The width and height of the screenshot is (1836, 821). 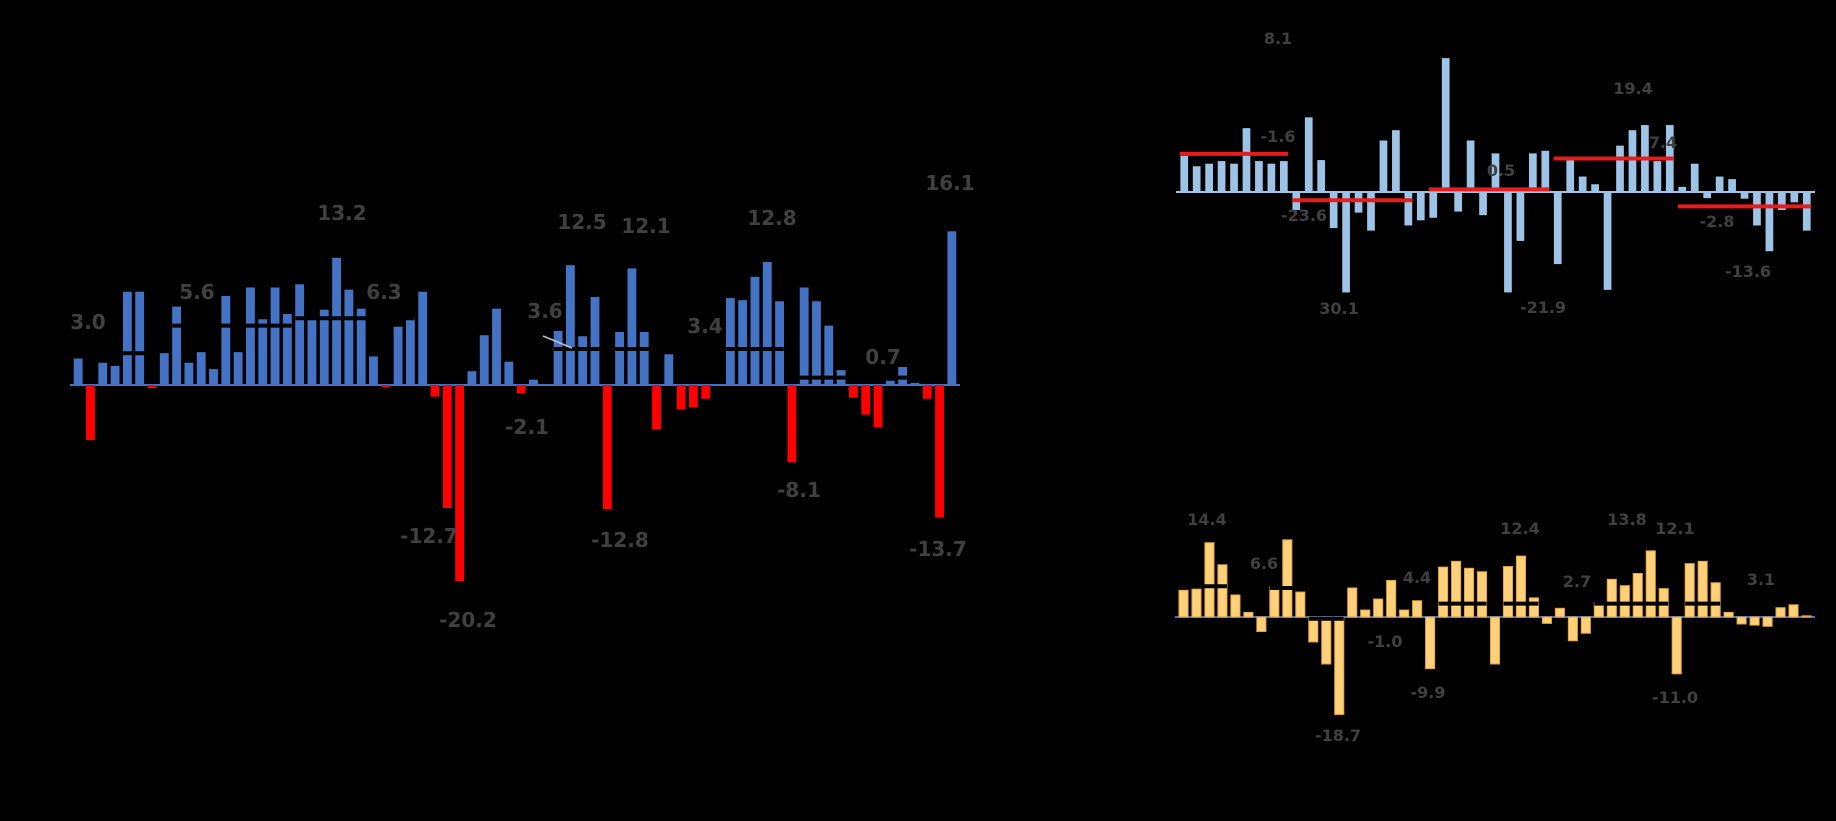 What do you see at coordinates (1385, 641) in the screenshot?
I see `data-label: -1.0` at bounding box center [1385, 641].